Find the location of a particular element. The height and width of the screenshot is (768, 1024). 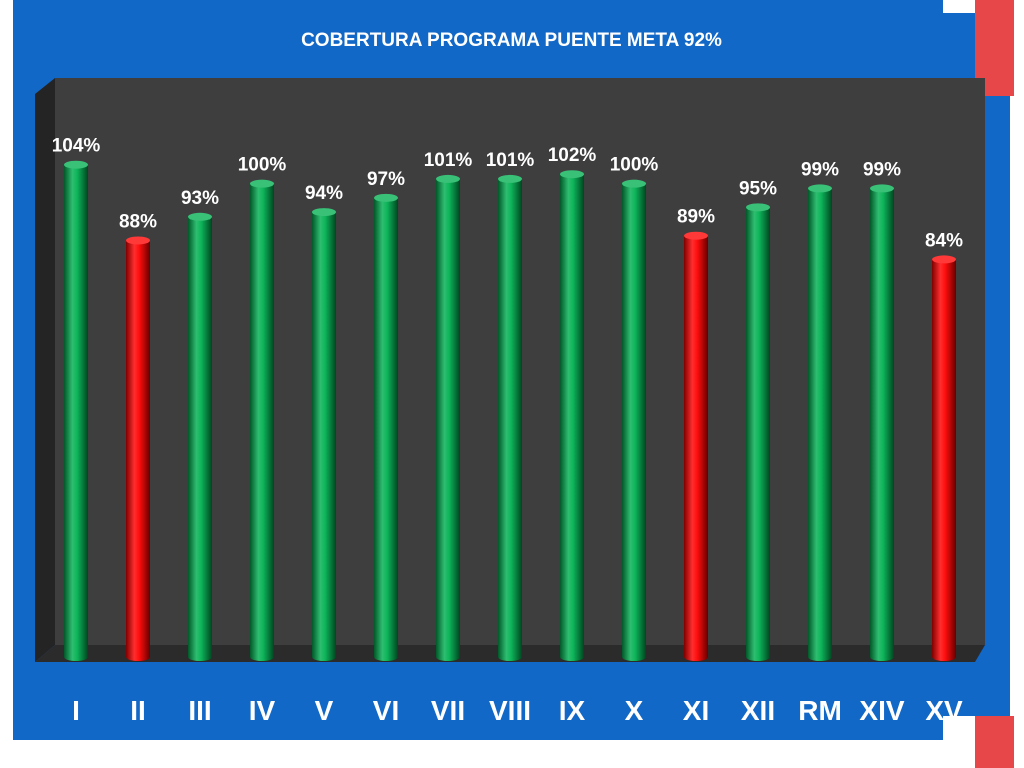

bar-X is located at coordinates (634, 420).